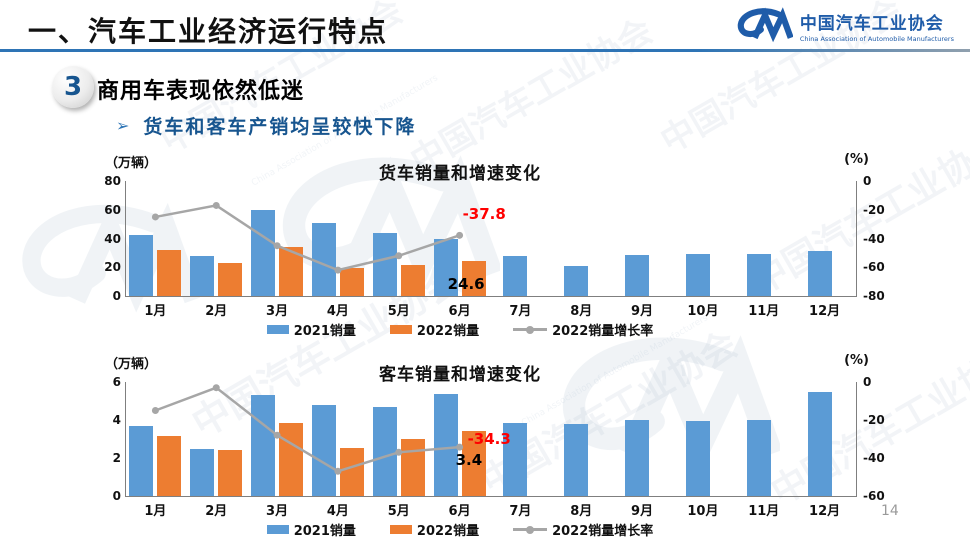  What do you see at coordinates (484, 214) in the screenshot?
I see `annotation--37.8: -37.8` at bounding box center [484, 214].